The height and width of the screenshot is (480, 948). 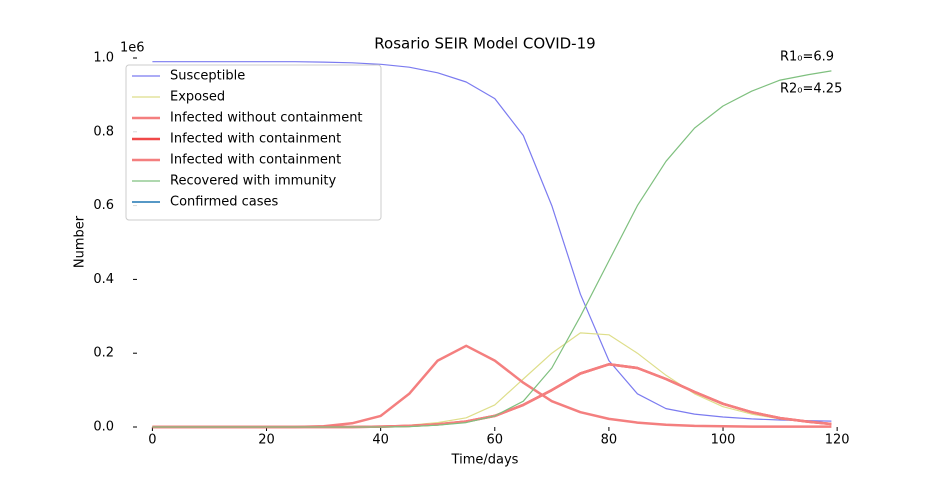 I want to click on x-tick-label: 80, so click(x=609, y=440).